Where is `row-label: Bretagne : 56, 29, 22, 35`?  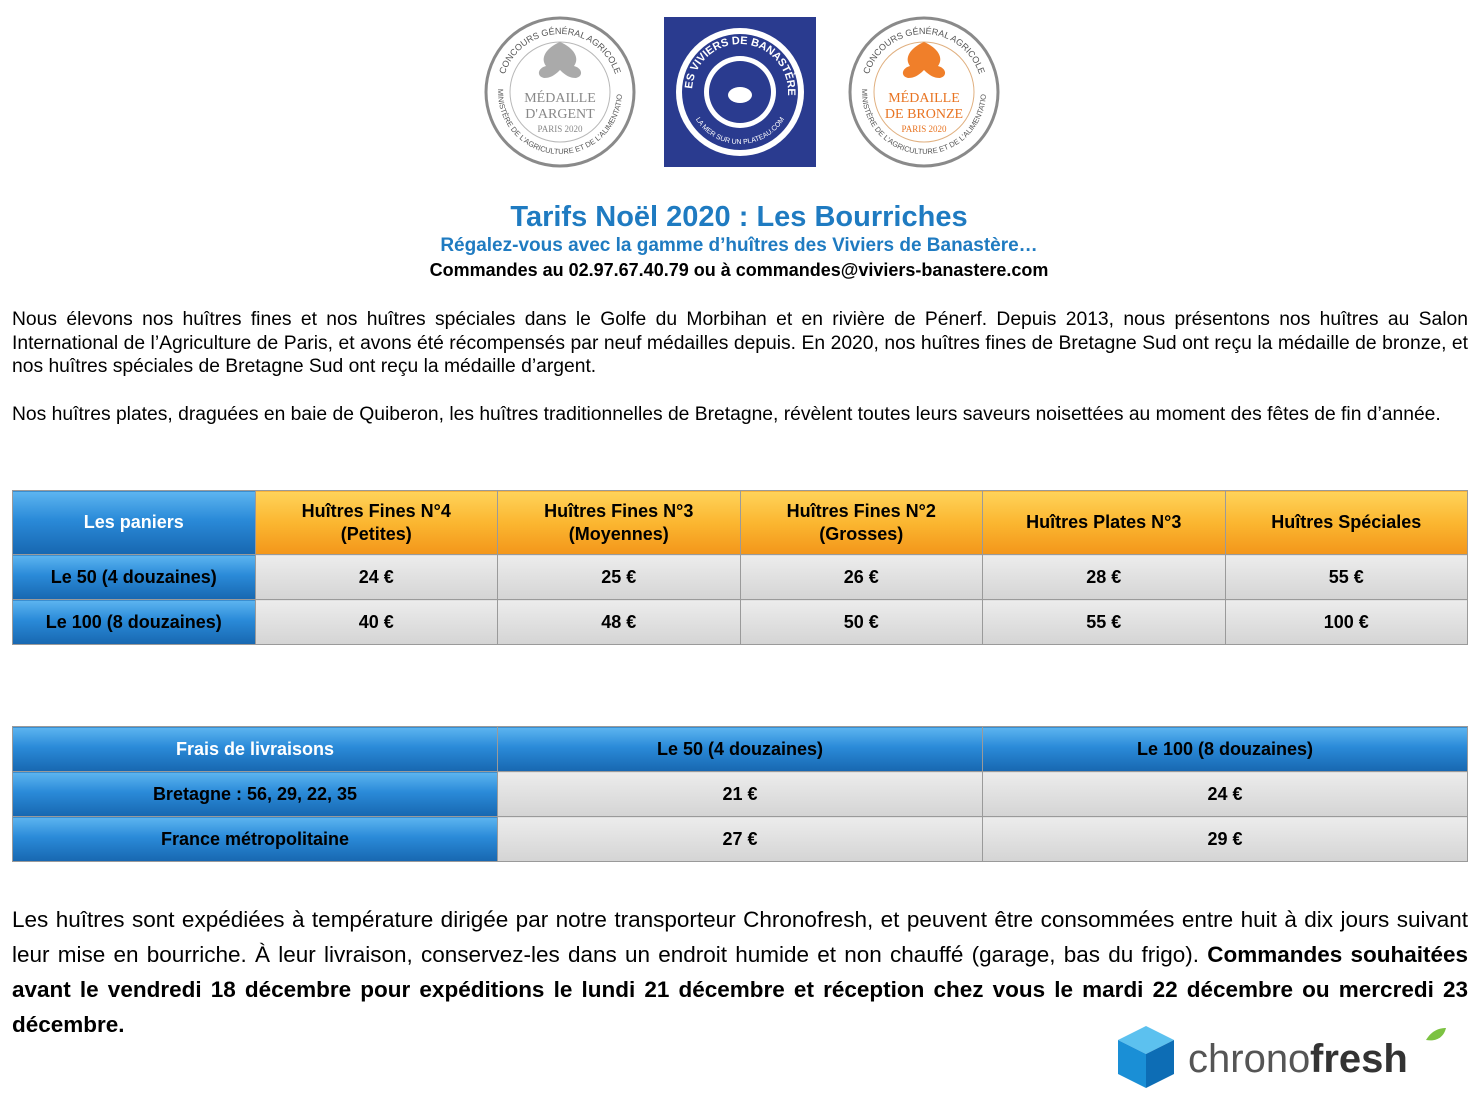
row-label: Bretagne : 56, 29, 22, 35 is located at coordinates (255, 794).